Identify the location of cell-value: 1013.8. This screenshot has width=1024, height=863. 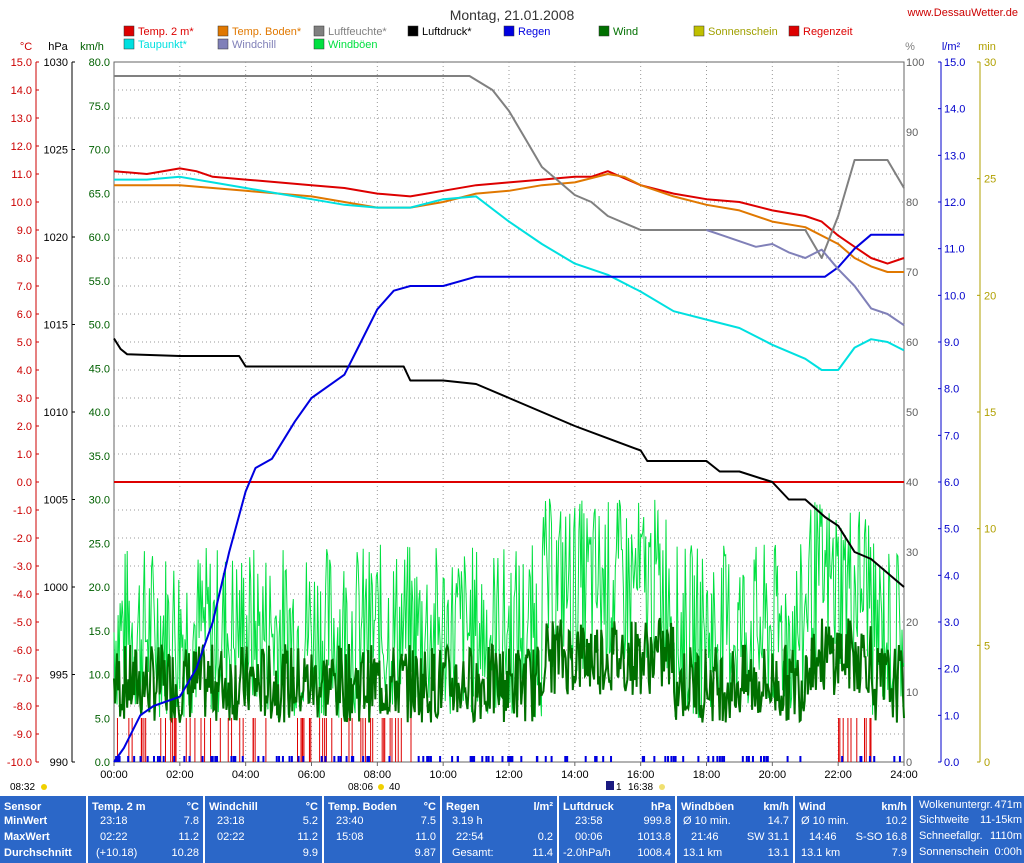
(654, 837).